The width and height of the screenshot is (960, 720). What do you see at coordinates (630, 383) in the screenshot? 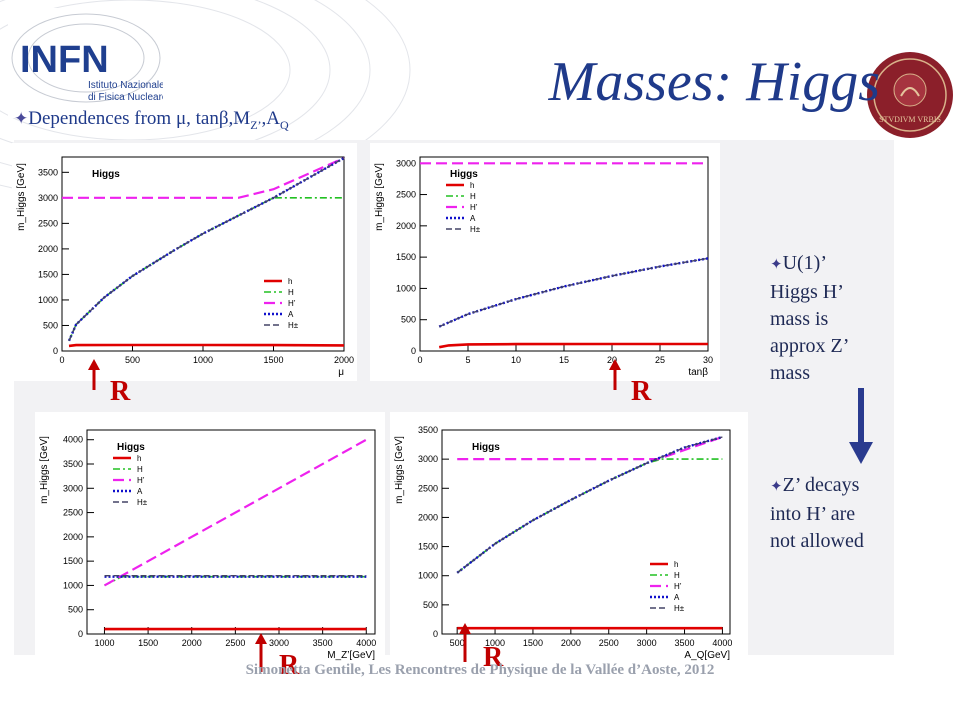
I see `marker-r-tanb: R` at bounding box center [630, 383].